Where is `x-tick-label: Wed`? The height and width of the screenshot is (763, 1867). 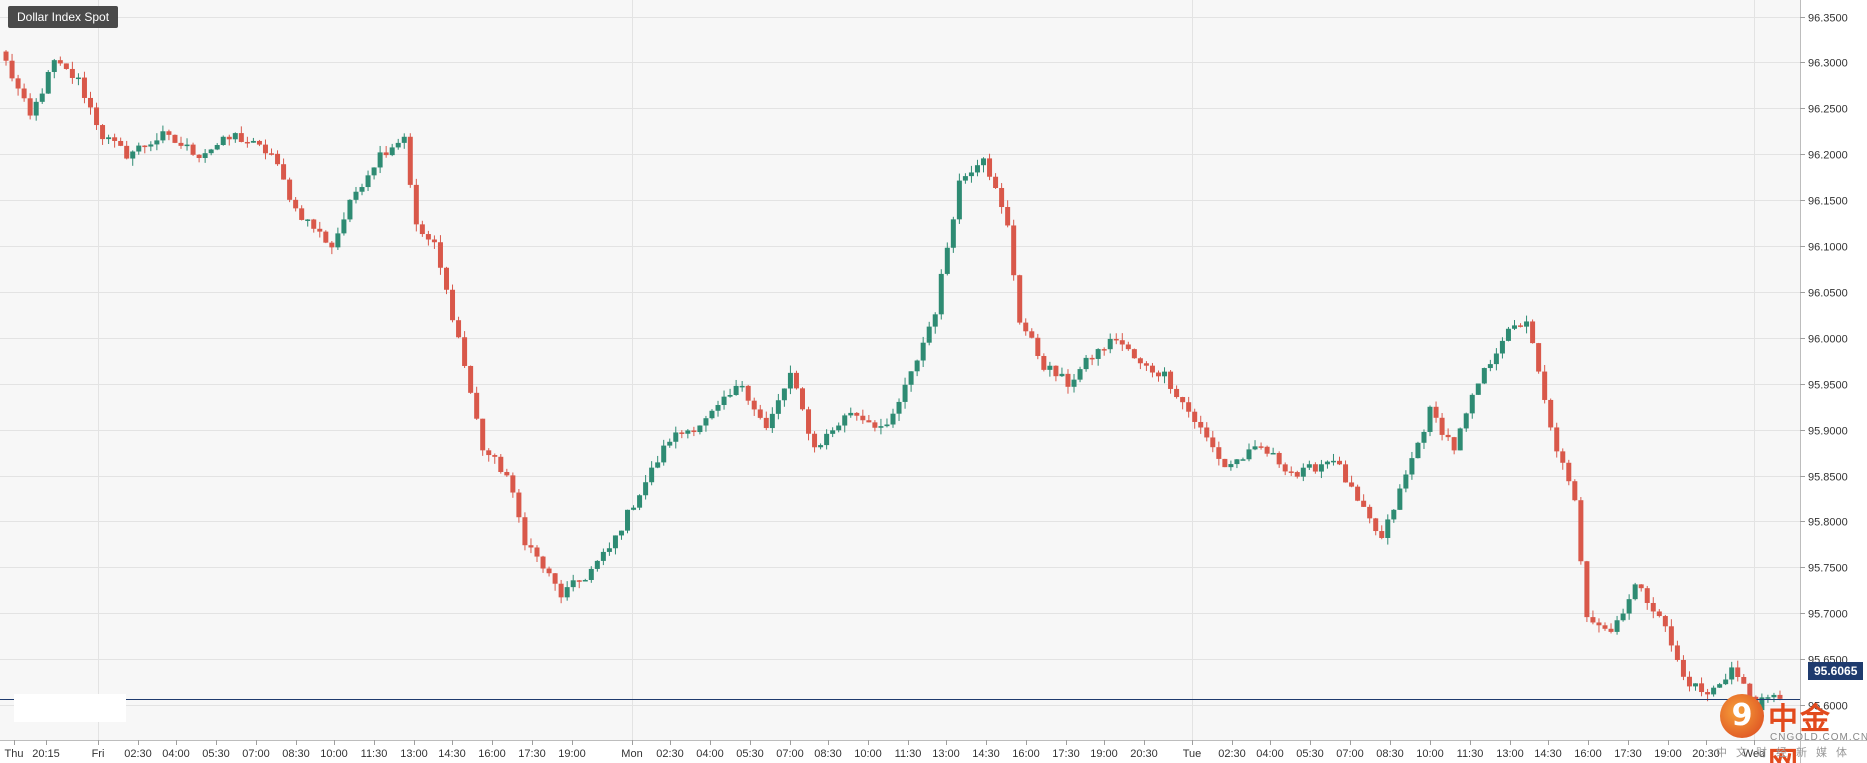 x-tick-label: Wed is located at coordinates (1754, 754).